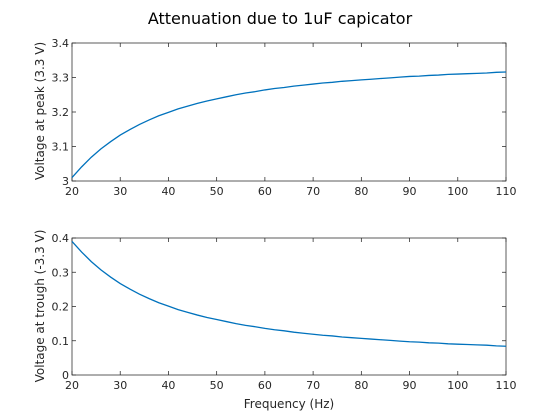  Describe the element at coordinates (40, 111) in the screenshot. I see `top-y-label: Voltage at peak (3.3 V)` at that location.